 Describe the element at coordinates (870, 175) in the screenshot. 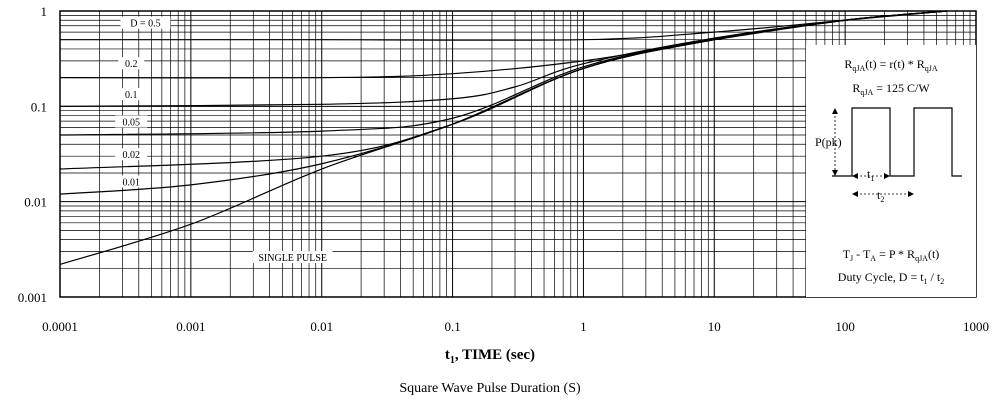

I see `t1-label: t1` at that location.